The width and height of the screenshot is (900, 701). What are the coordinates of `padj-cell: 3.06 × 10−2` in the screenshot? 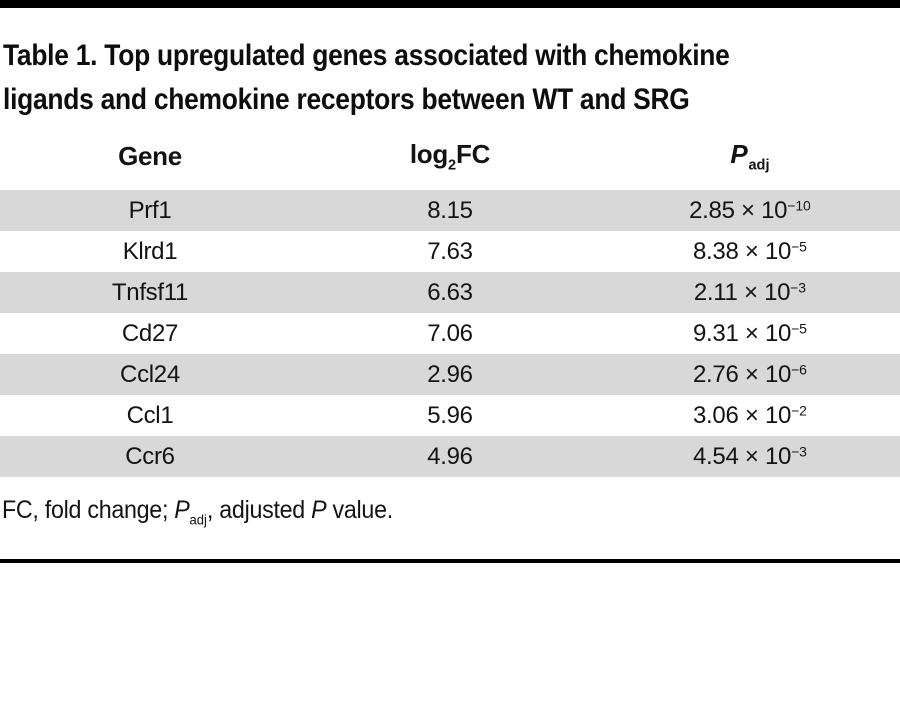 It's located at (750, 416).